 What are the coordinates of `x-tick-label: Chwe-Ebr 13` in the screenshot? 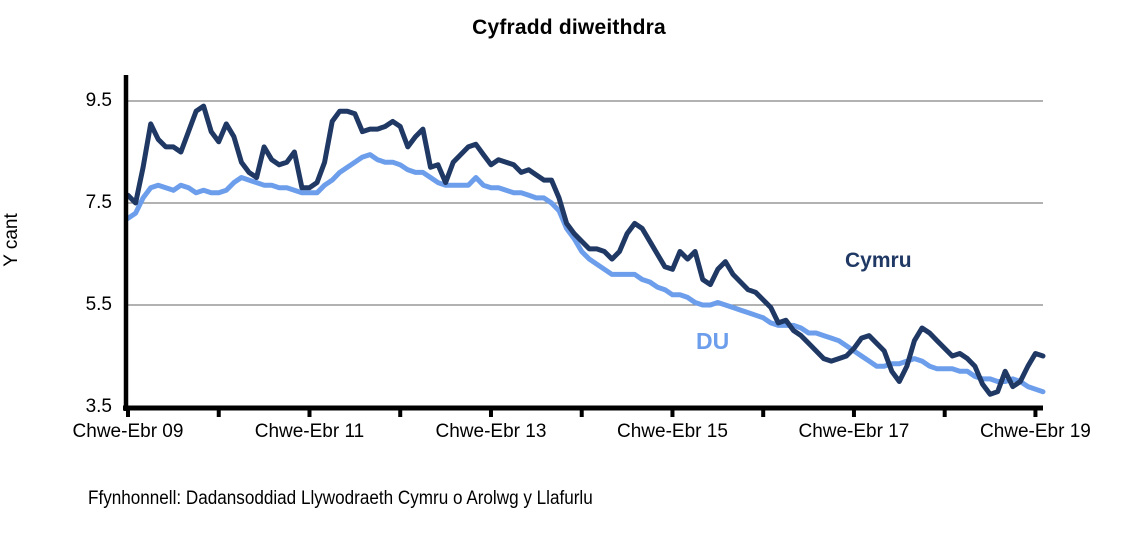 It's located at (491, 431).